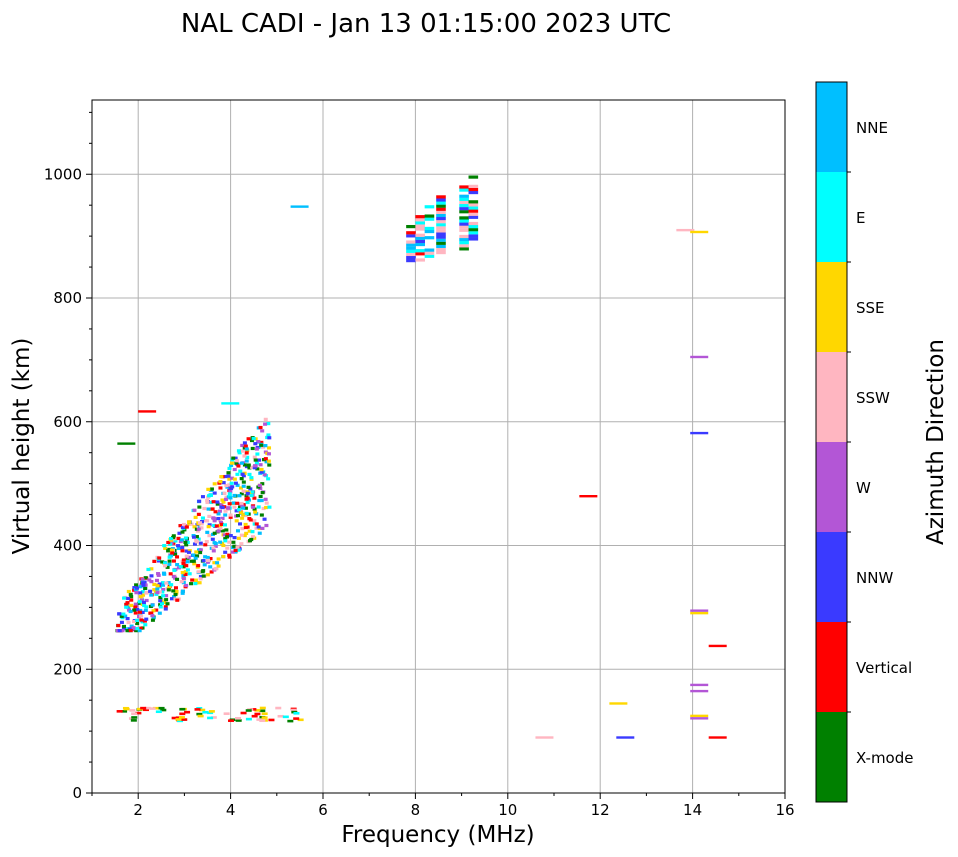  I want to click on colorbar-tick-label: W, so click(863, 488).